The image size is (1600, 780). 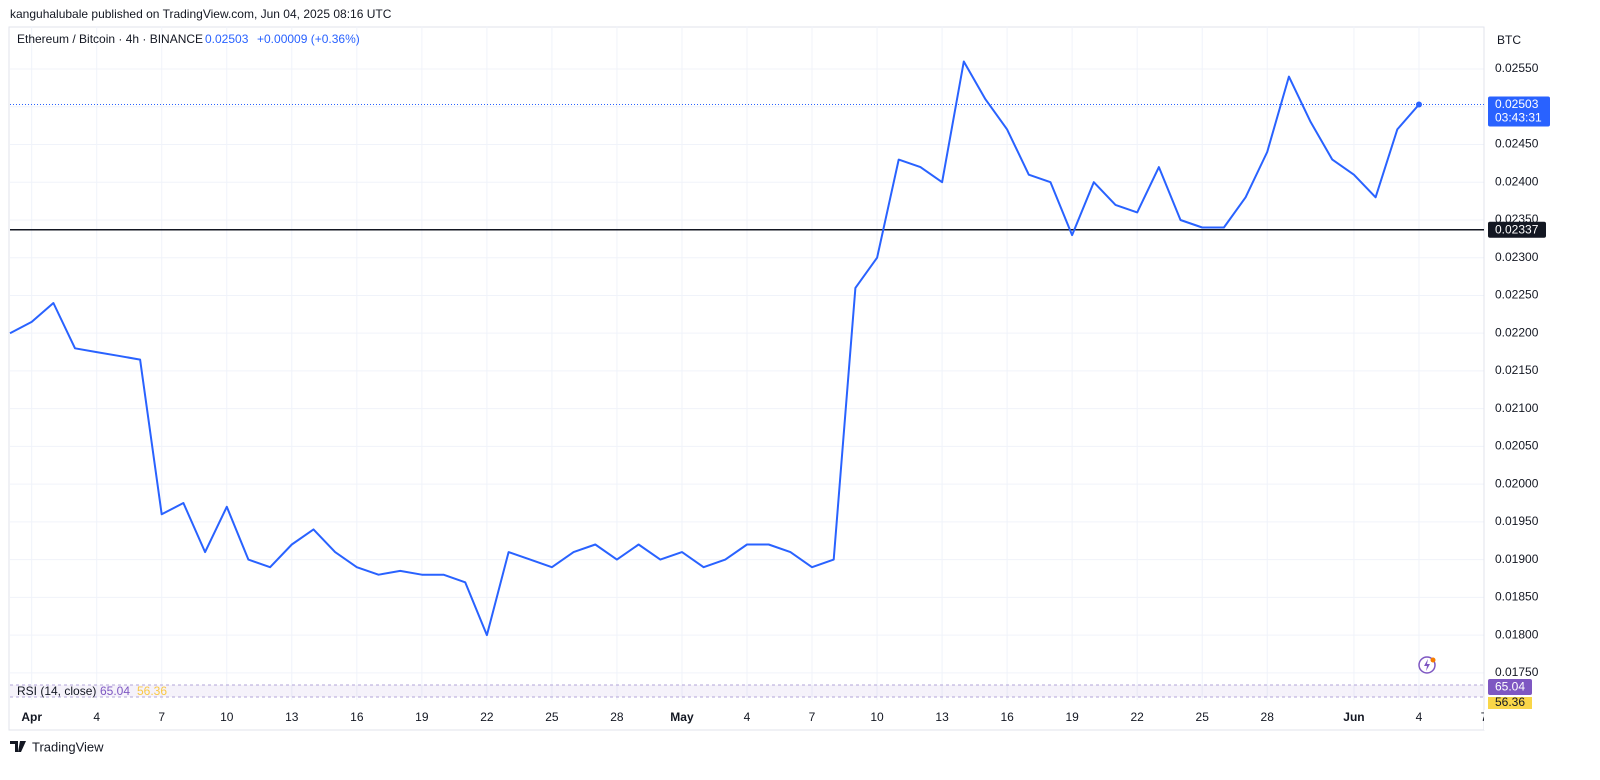 What do you see at coordinates (115, 691) in the screenshot?
I see `rsi-value-legend: 65.04` at bounding box center [115, 691].